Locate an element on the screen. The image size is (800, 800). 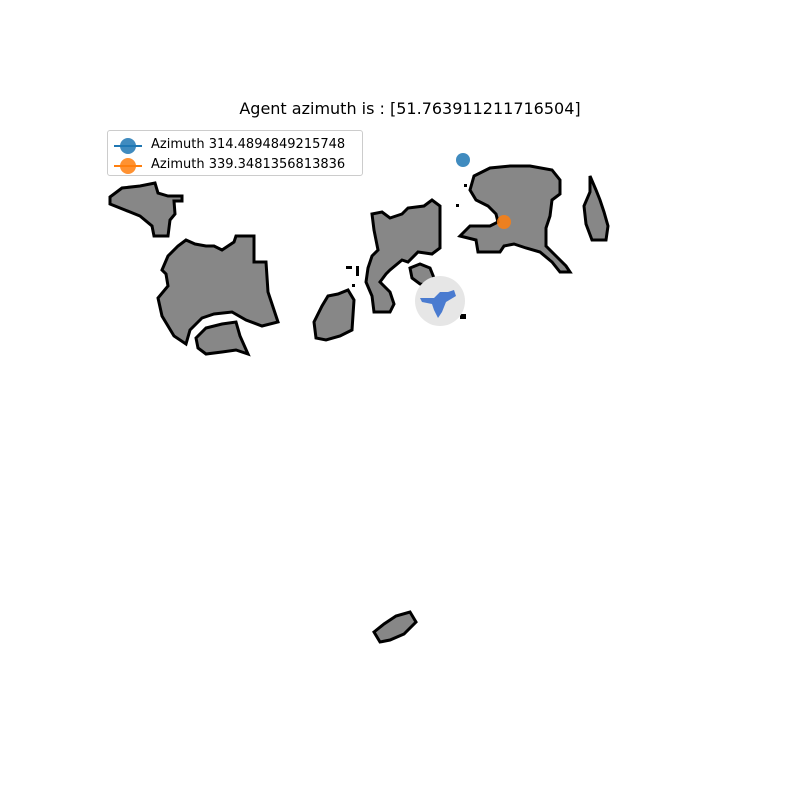
agent is located at coordinates (440, 301).